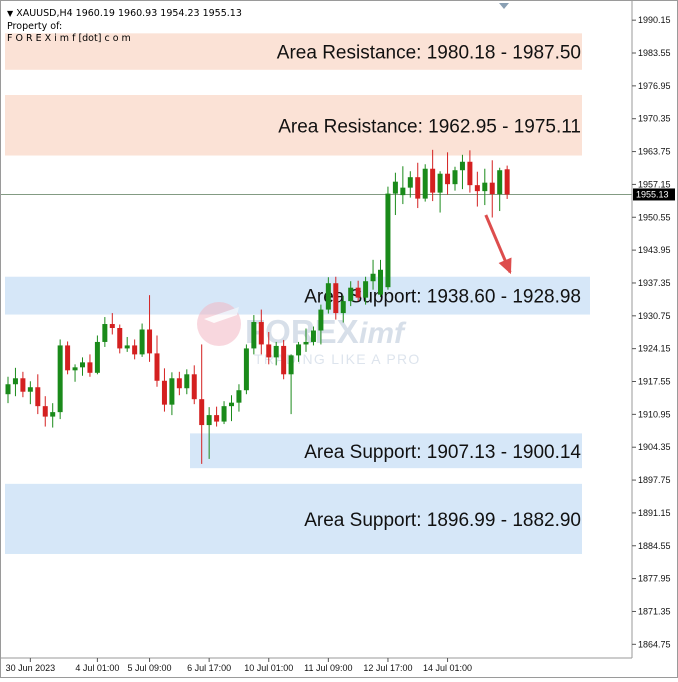 Image resolution: width=678 pixels, height=682 pixels. I want to click on y-axis-panel, so click(654, 329).